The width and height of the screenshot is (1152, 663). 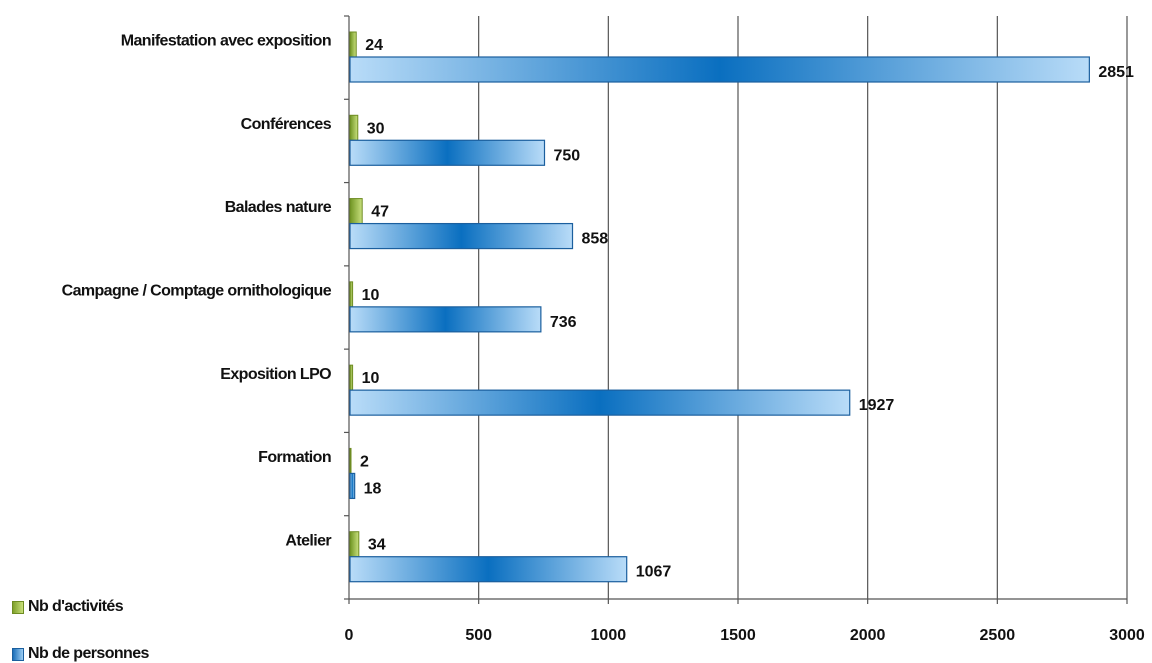 I want to click on legend-item-activities: Nb d'activités, so click(x=68, y=607).